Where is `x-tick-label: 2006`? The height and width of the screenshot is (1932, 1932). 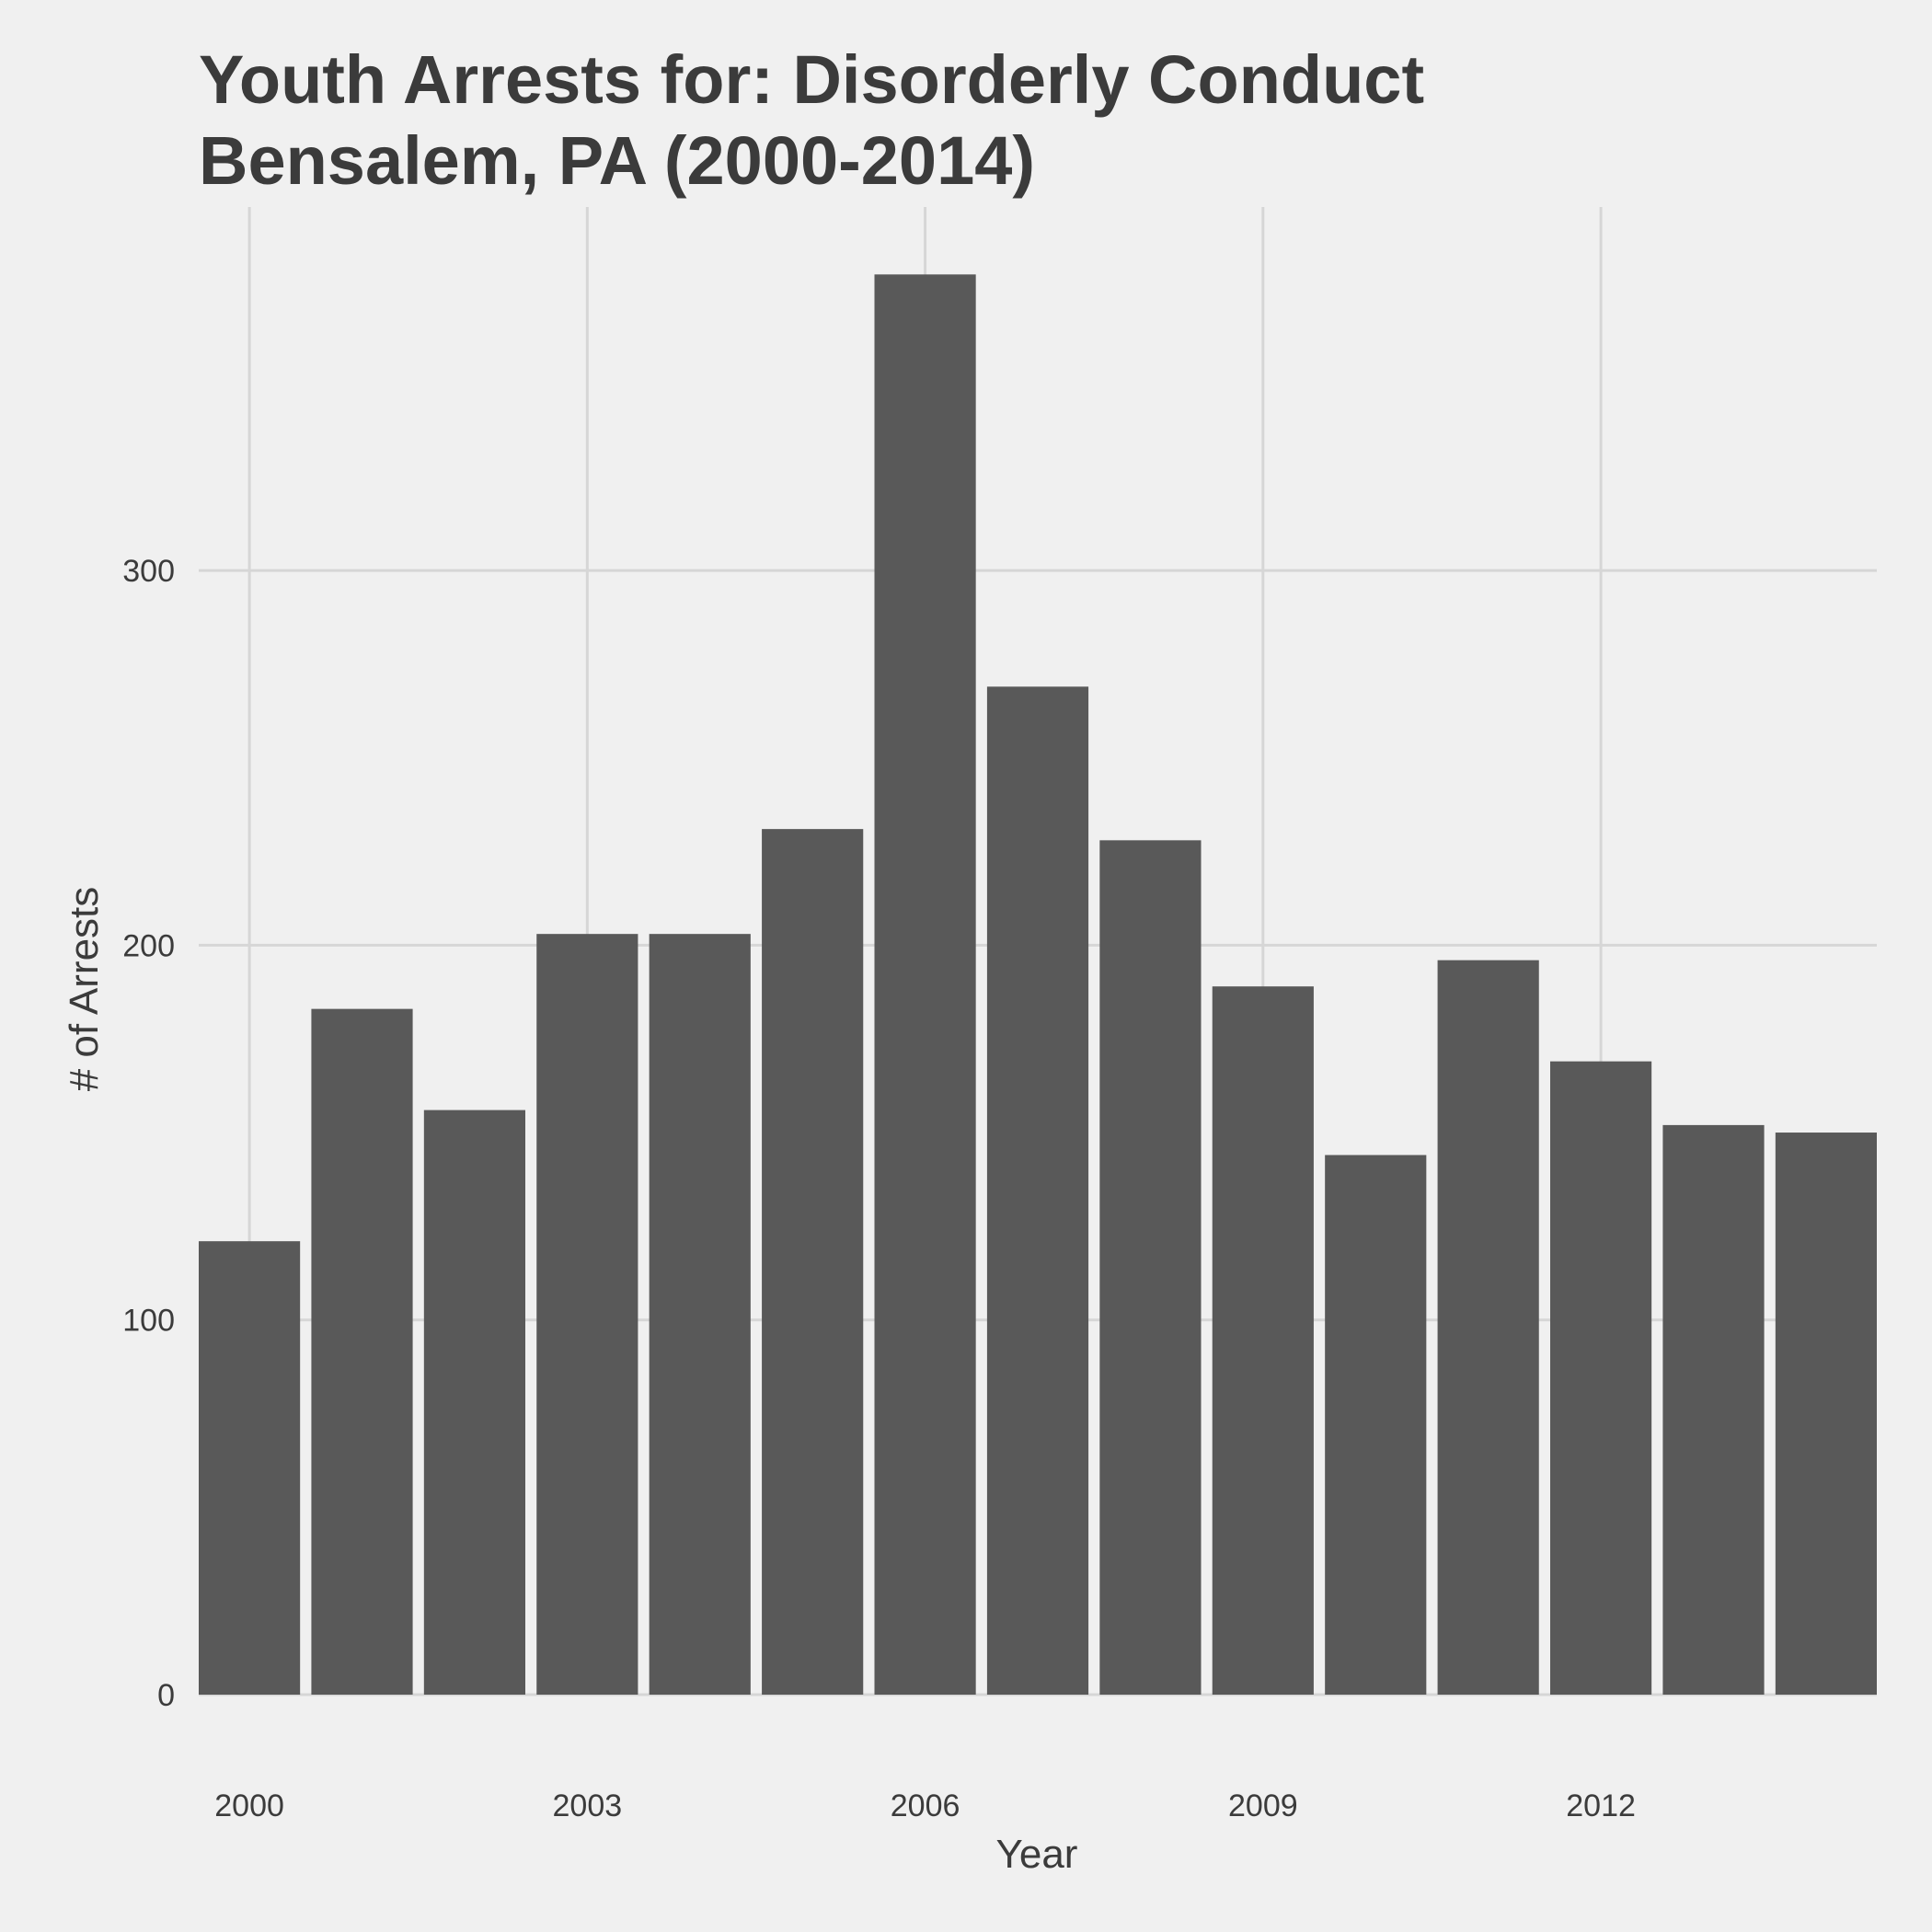
x-tick-label: 2006 is located at coordinates (925, 1805).